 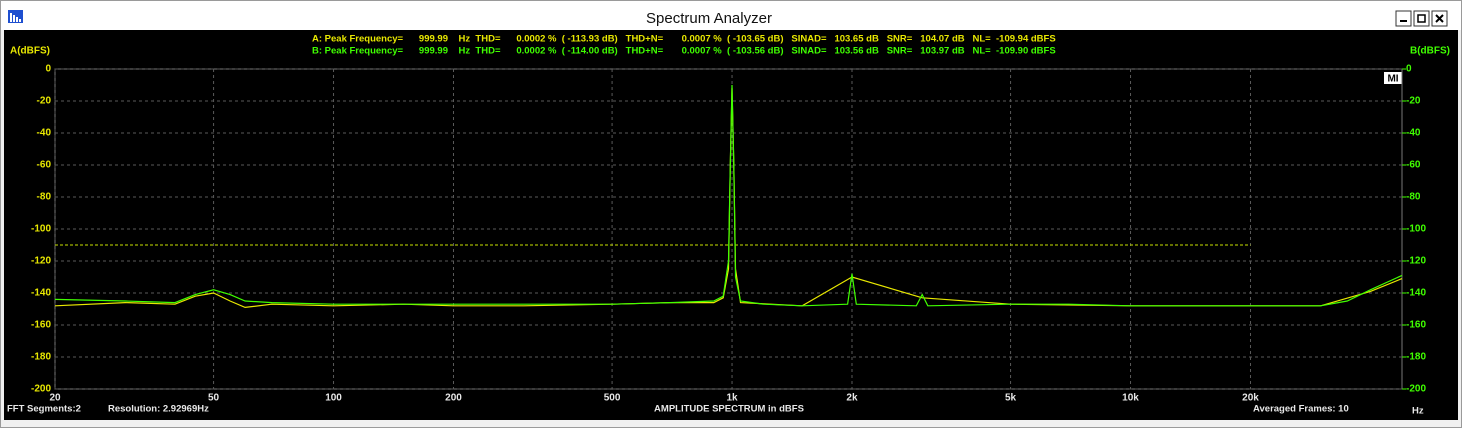 I want to click on x-tick-label: 20k, so click(x=1250, y=398).